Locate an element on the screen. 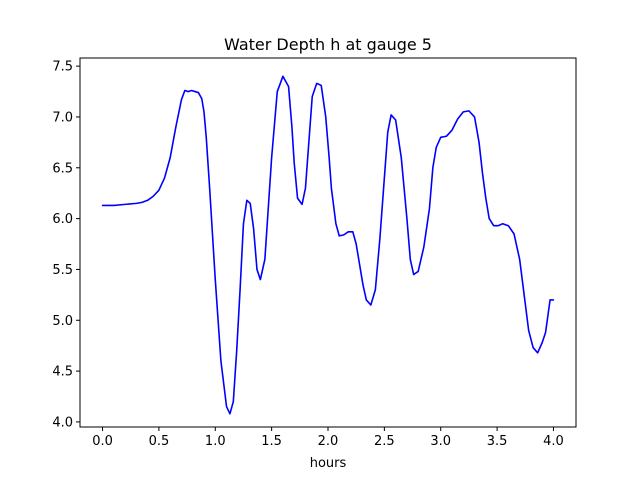 The width and height of the screenshot is (640, 480). y-tick-label-3: 5.5 is located at coordinates (62, 270).